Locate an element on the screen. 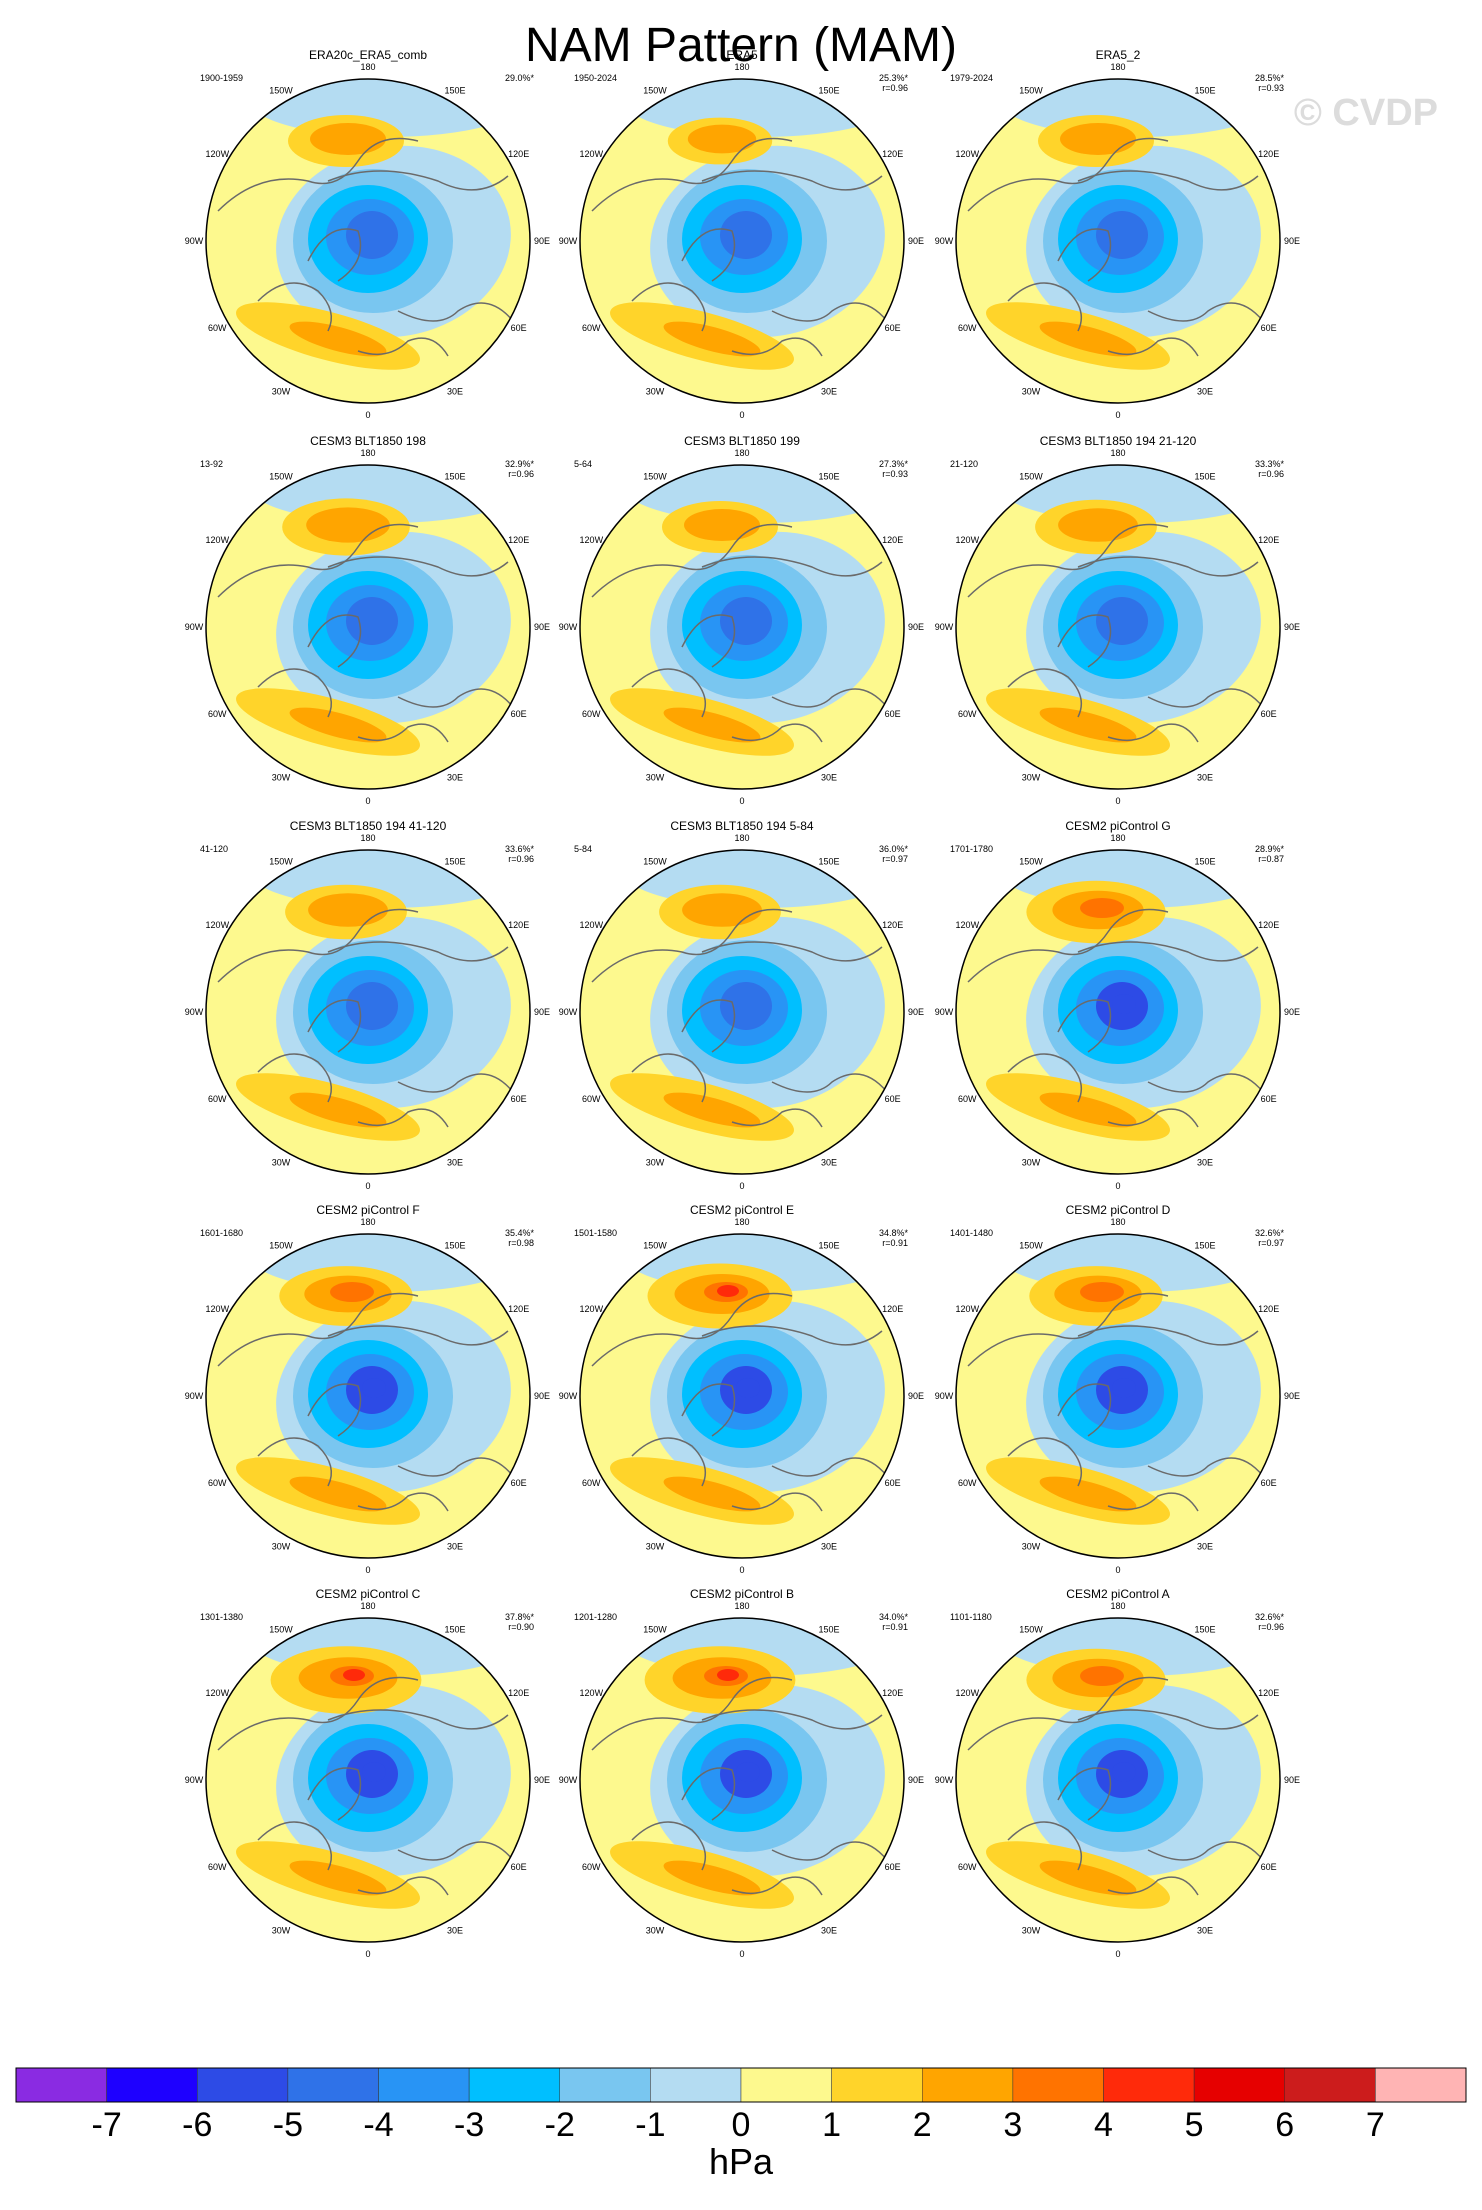  panel-title: ERA5 is located at coordinates (742, 55).